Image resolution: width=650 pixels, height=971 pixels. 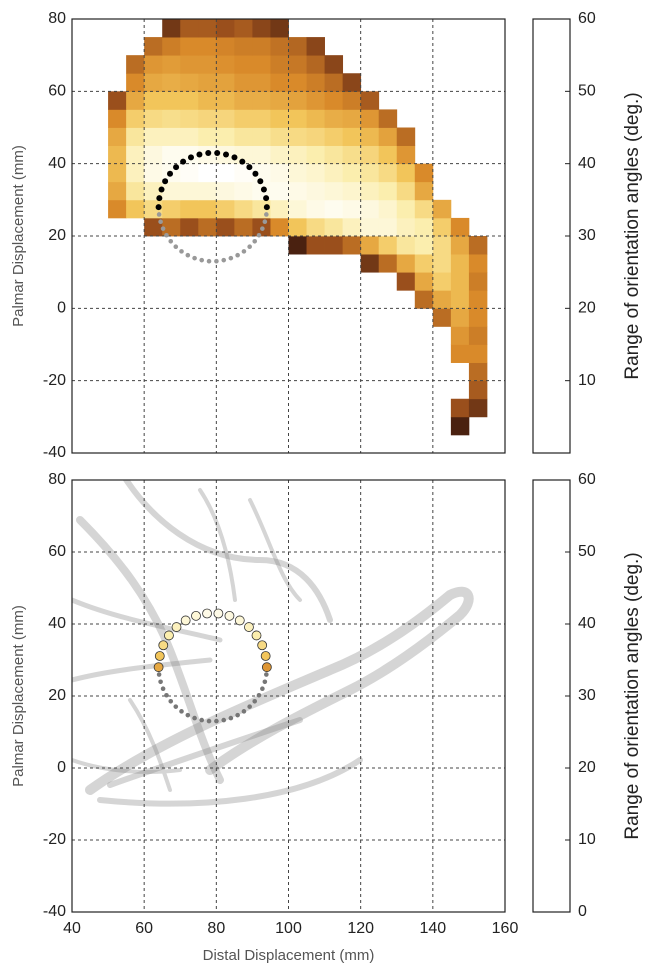 What do you see at coordinates (587, 163) in the screenshot?
I see `colorbar-tick-label: 40` at bounding box center [587, 163].